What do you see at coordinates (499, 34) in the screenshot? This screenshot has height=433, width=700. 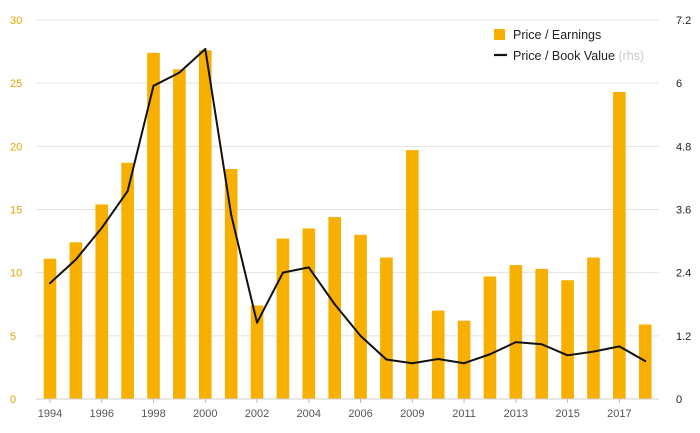 I see `legend-bar-swatch` at bounding box center [499, 34].